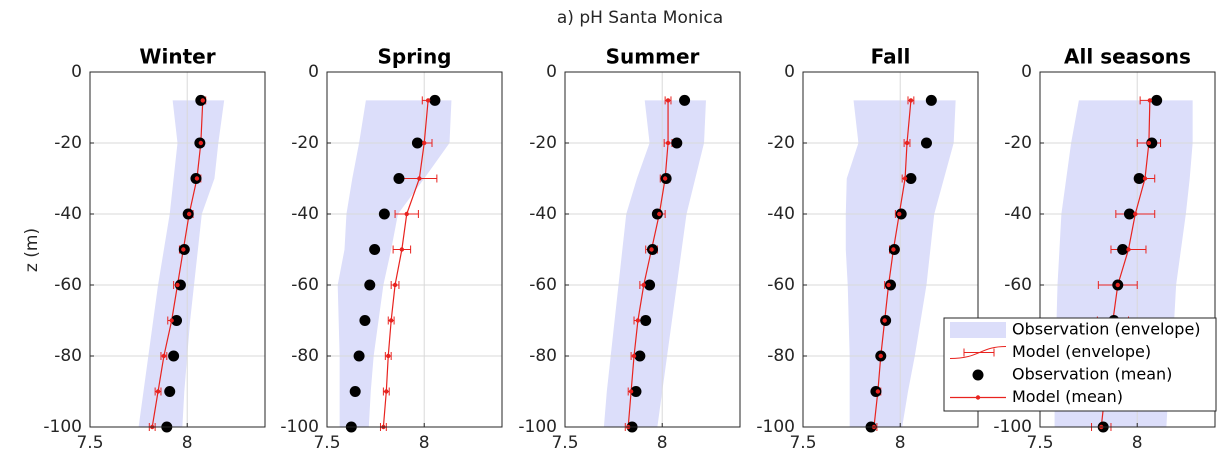 Image resolution: width=1218 pixels, height=457 pixels. Describe the element at coordinates (1092, 374) in the screenshot. I see `legend-label: Observation (mean)` at that location.